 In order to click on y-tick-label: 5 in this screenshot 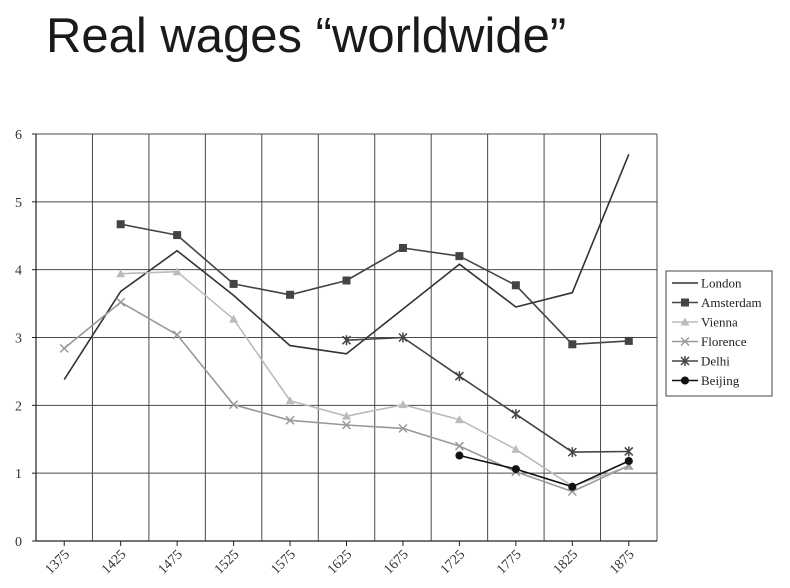, I will do `click(18, 203)`.